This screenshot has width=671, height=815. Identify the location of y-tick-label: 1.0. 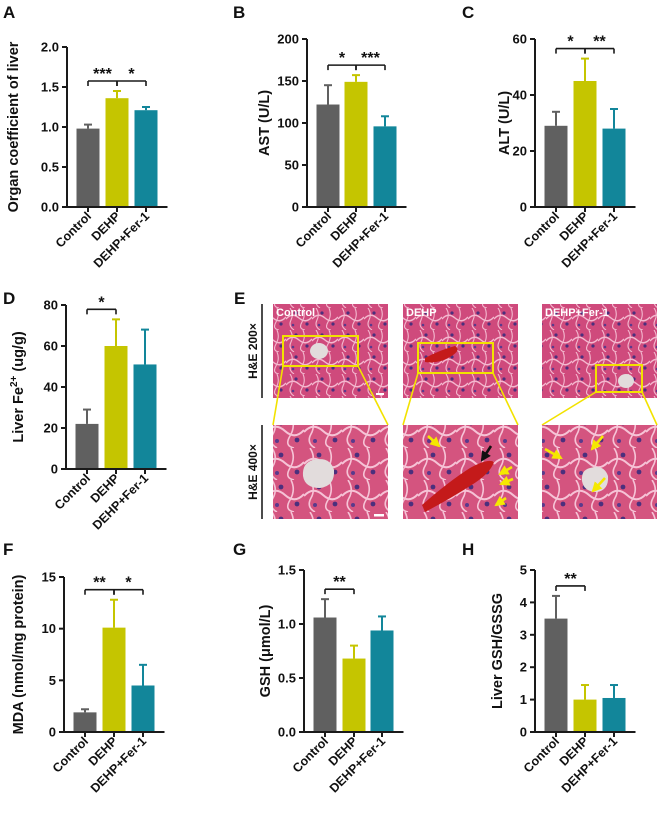
(50, 127).